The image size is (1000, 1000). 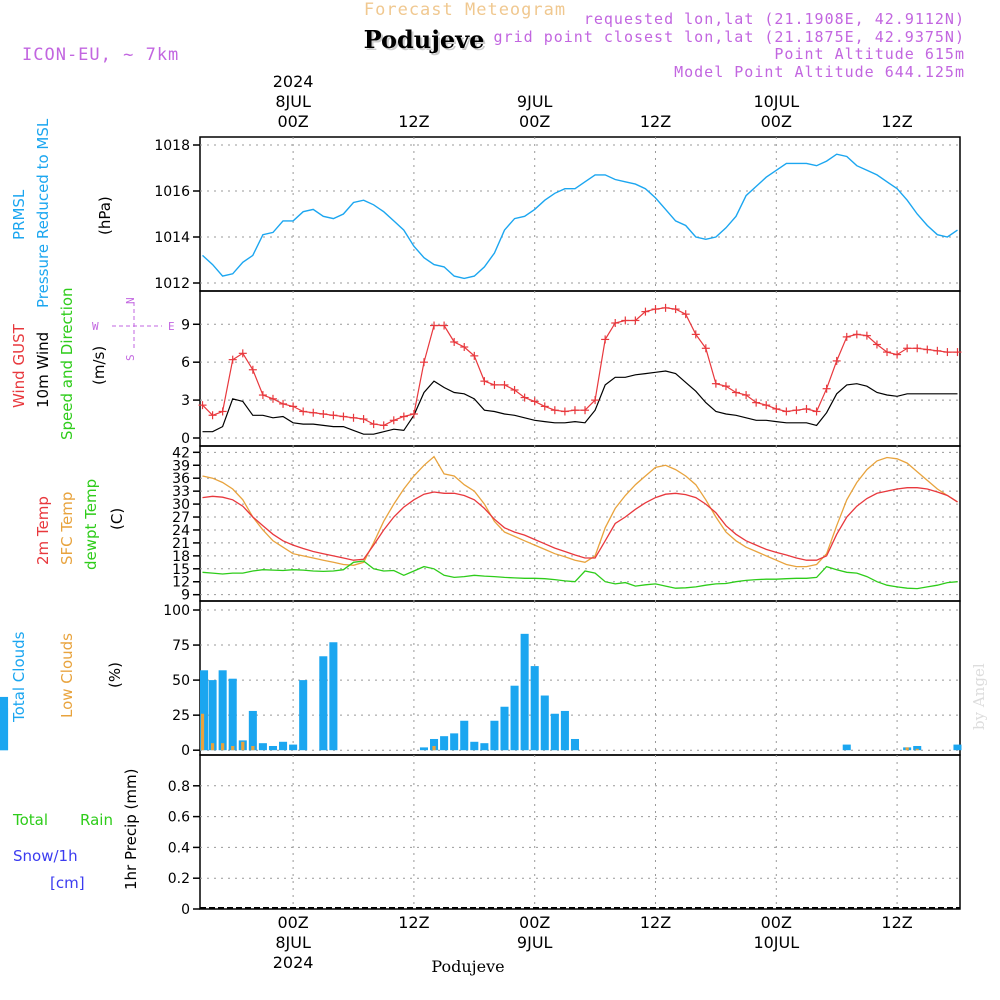 What do you see at coordinates (19, 214) in the screenshot?
I see `pressure-label-prmsl: PRMSL` at bounding box center [19, 214].